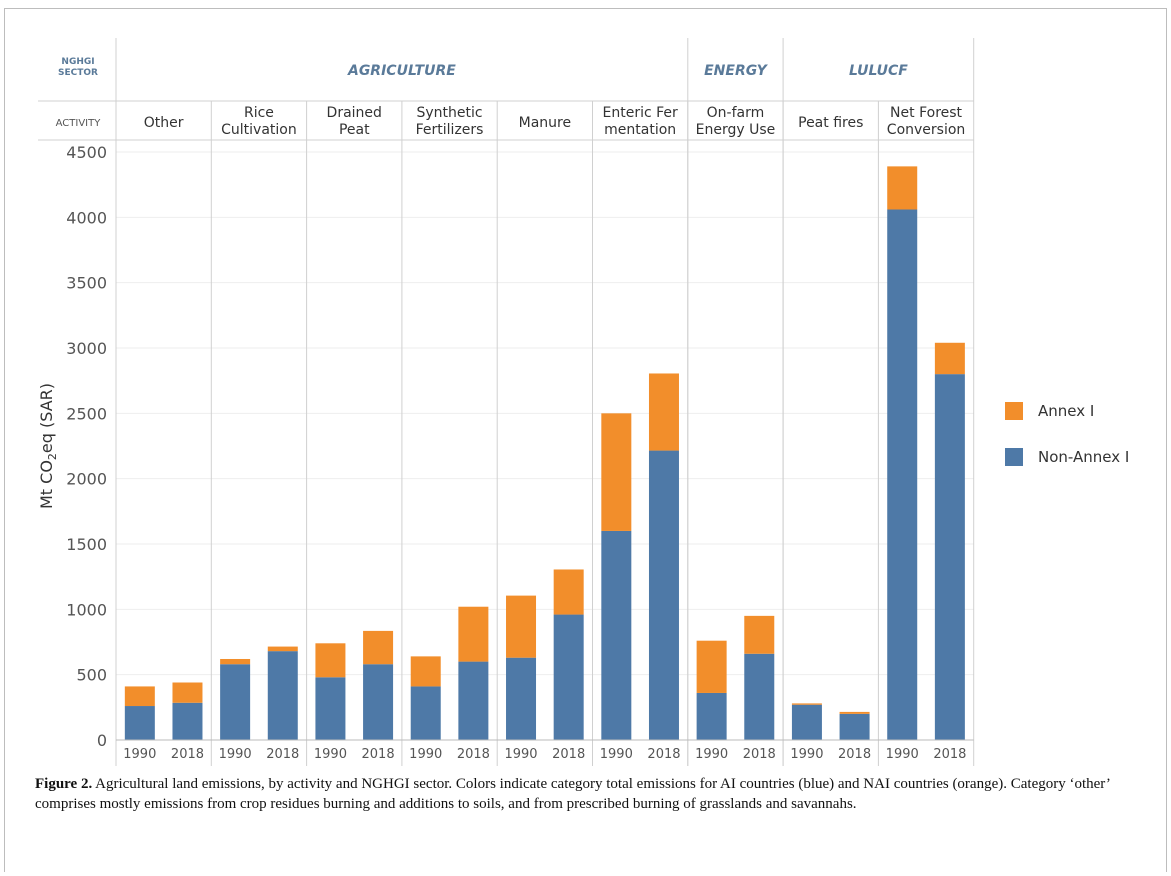 The height and width of the screenshot is (876, 1171). What do you see at coordinates (91, 675) in the screenshot?
I see `y-tick-label: 500` at bounding box center [91, 675].